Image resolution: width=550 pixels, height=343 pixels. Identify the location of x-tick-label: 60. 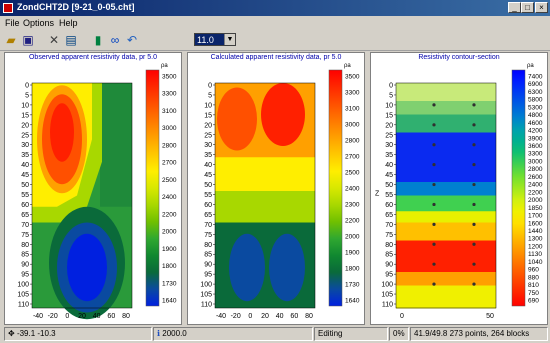
(111, 316).